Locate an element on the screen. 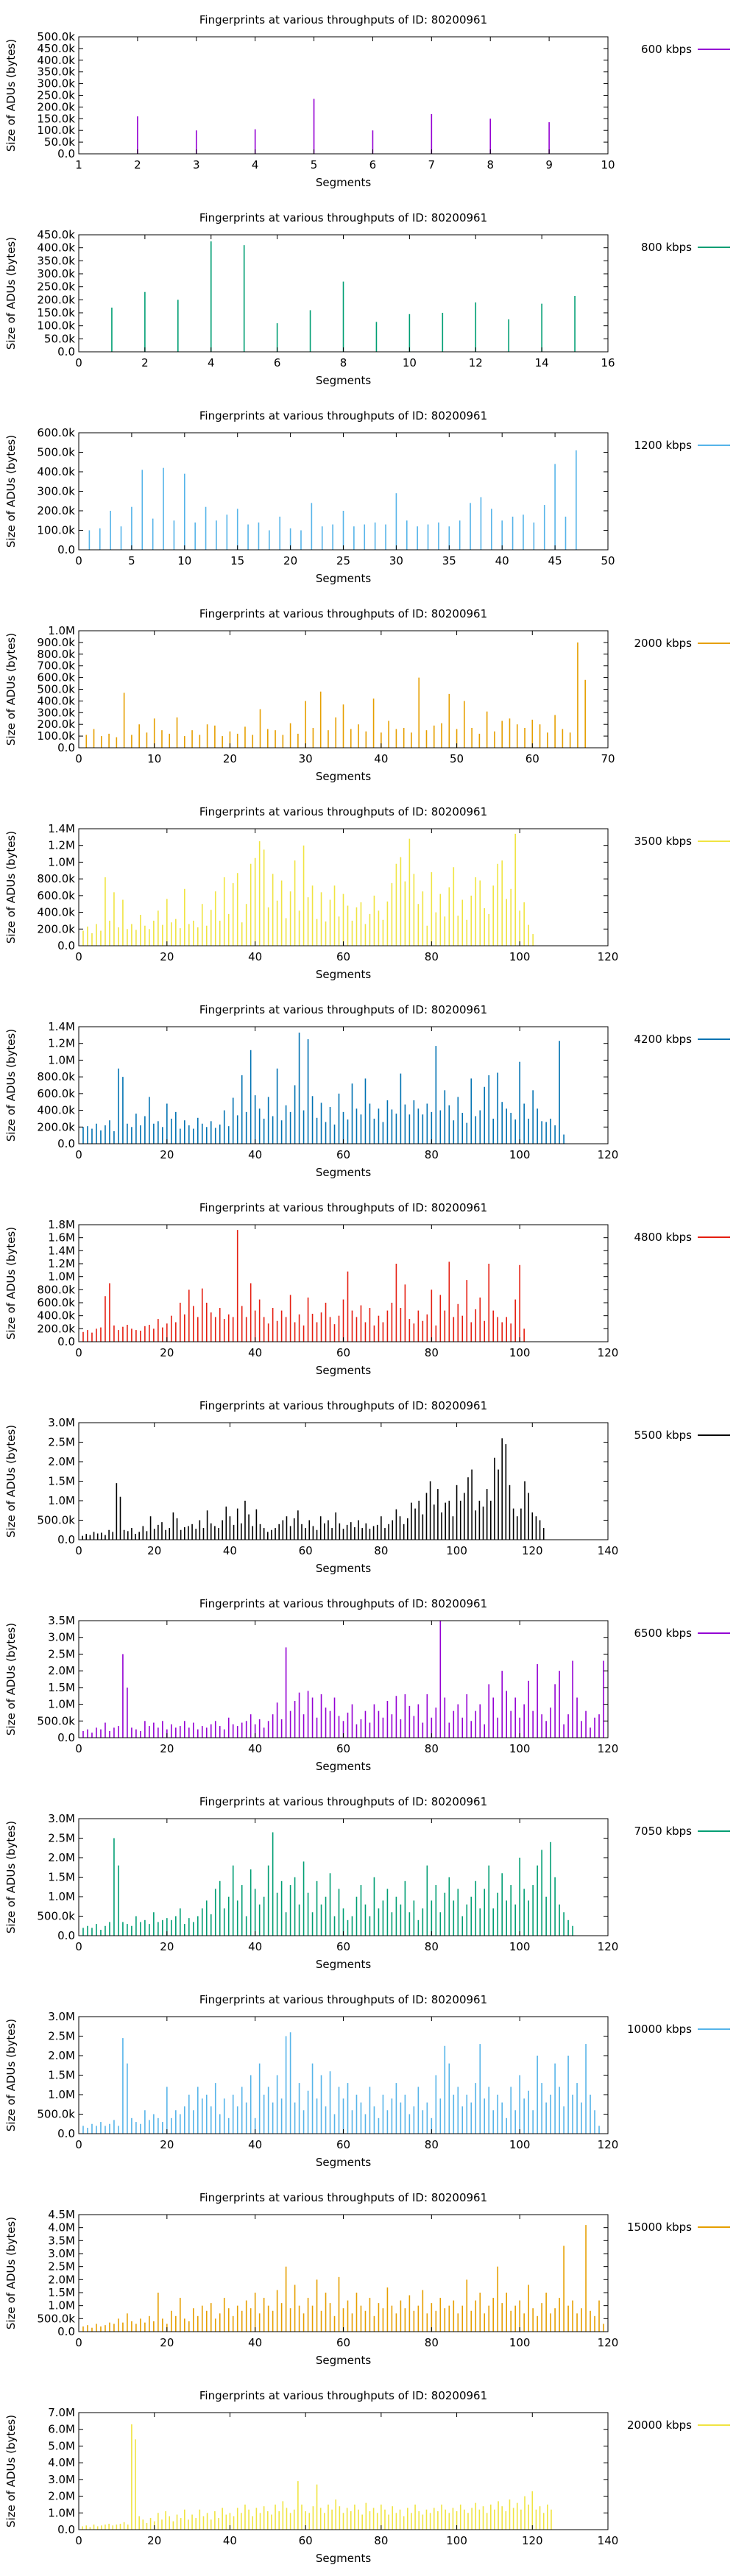 This screenshot has height=2576, width=736. legend-label: 1200 kbps is located at coordinates (663, 445).